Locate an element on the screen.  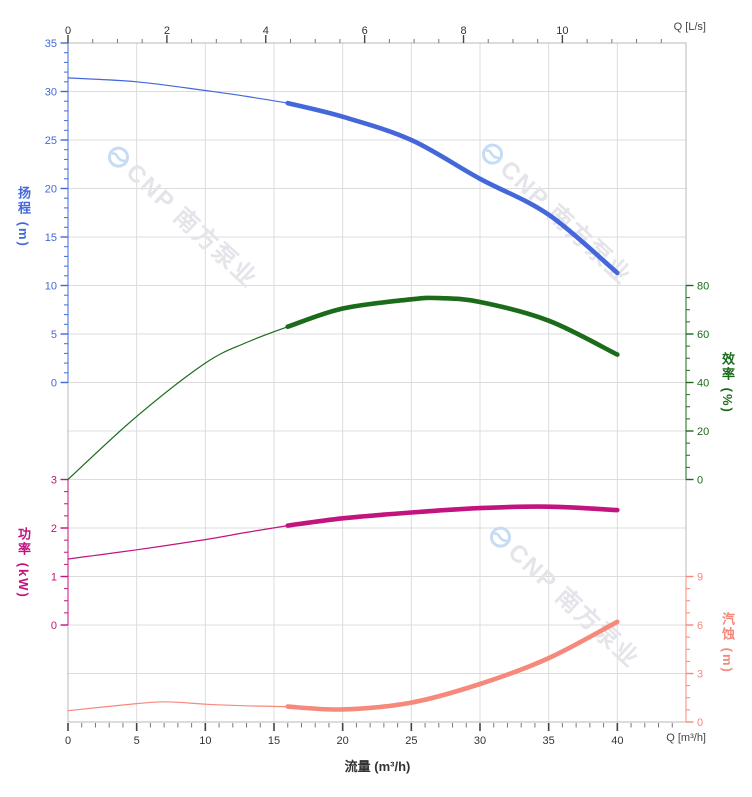
tick-label: 9 is located at coordinates (700, 578).